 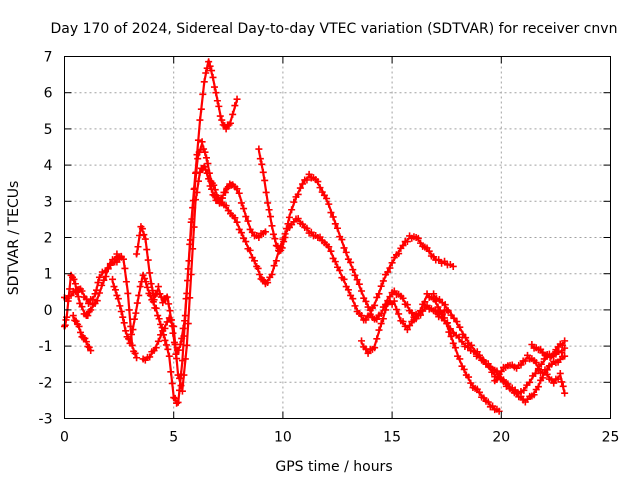 What do you see at coordinates (48, 94) in the screenshot?
I see `y-tick-label: 6` at bounding box center [48, 94].